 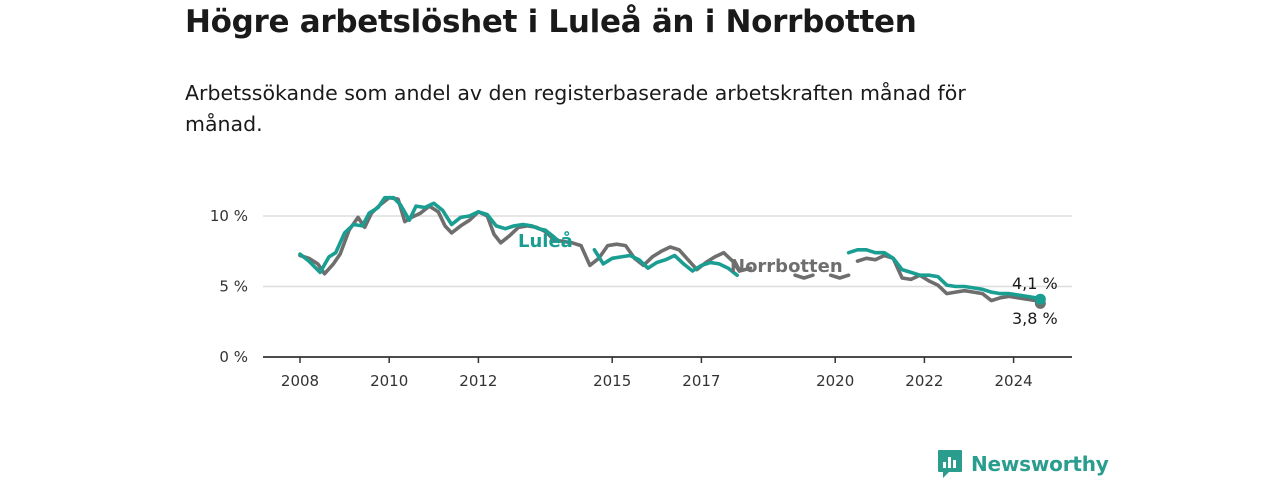 What do you see at coordinates (1014, 381) in the screenshot?
I see `x-tick-label: 2024` at bounding box center [1014, 381].